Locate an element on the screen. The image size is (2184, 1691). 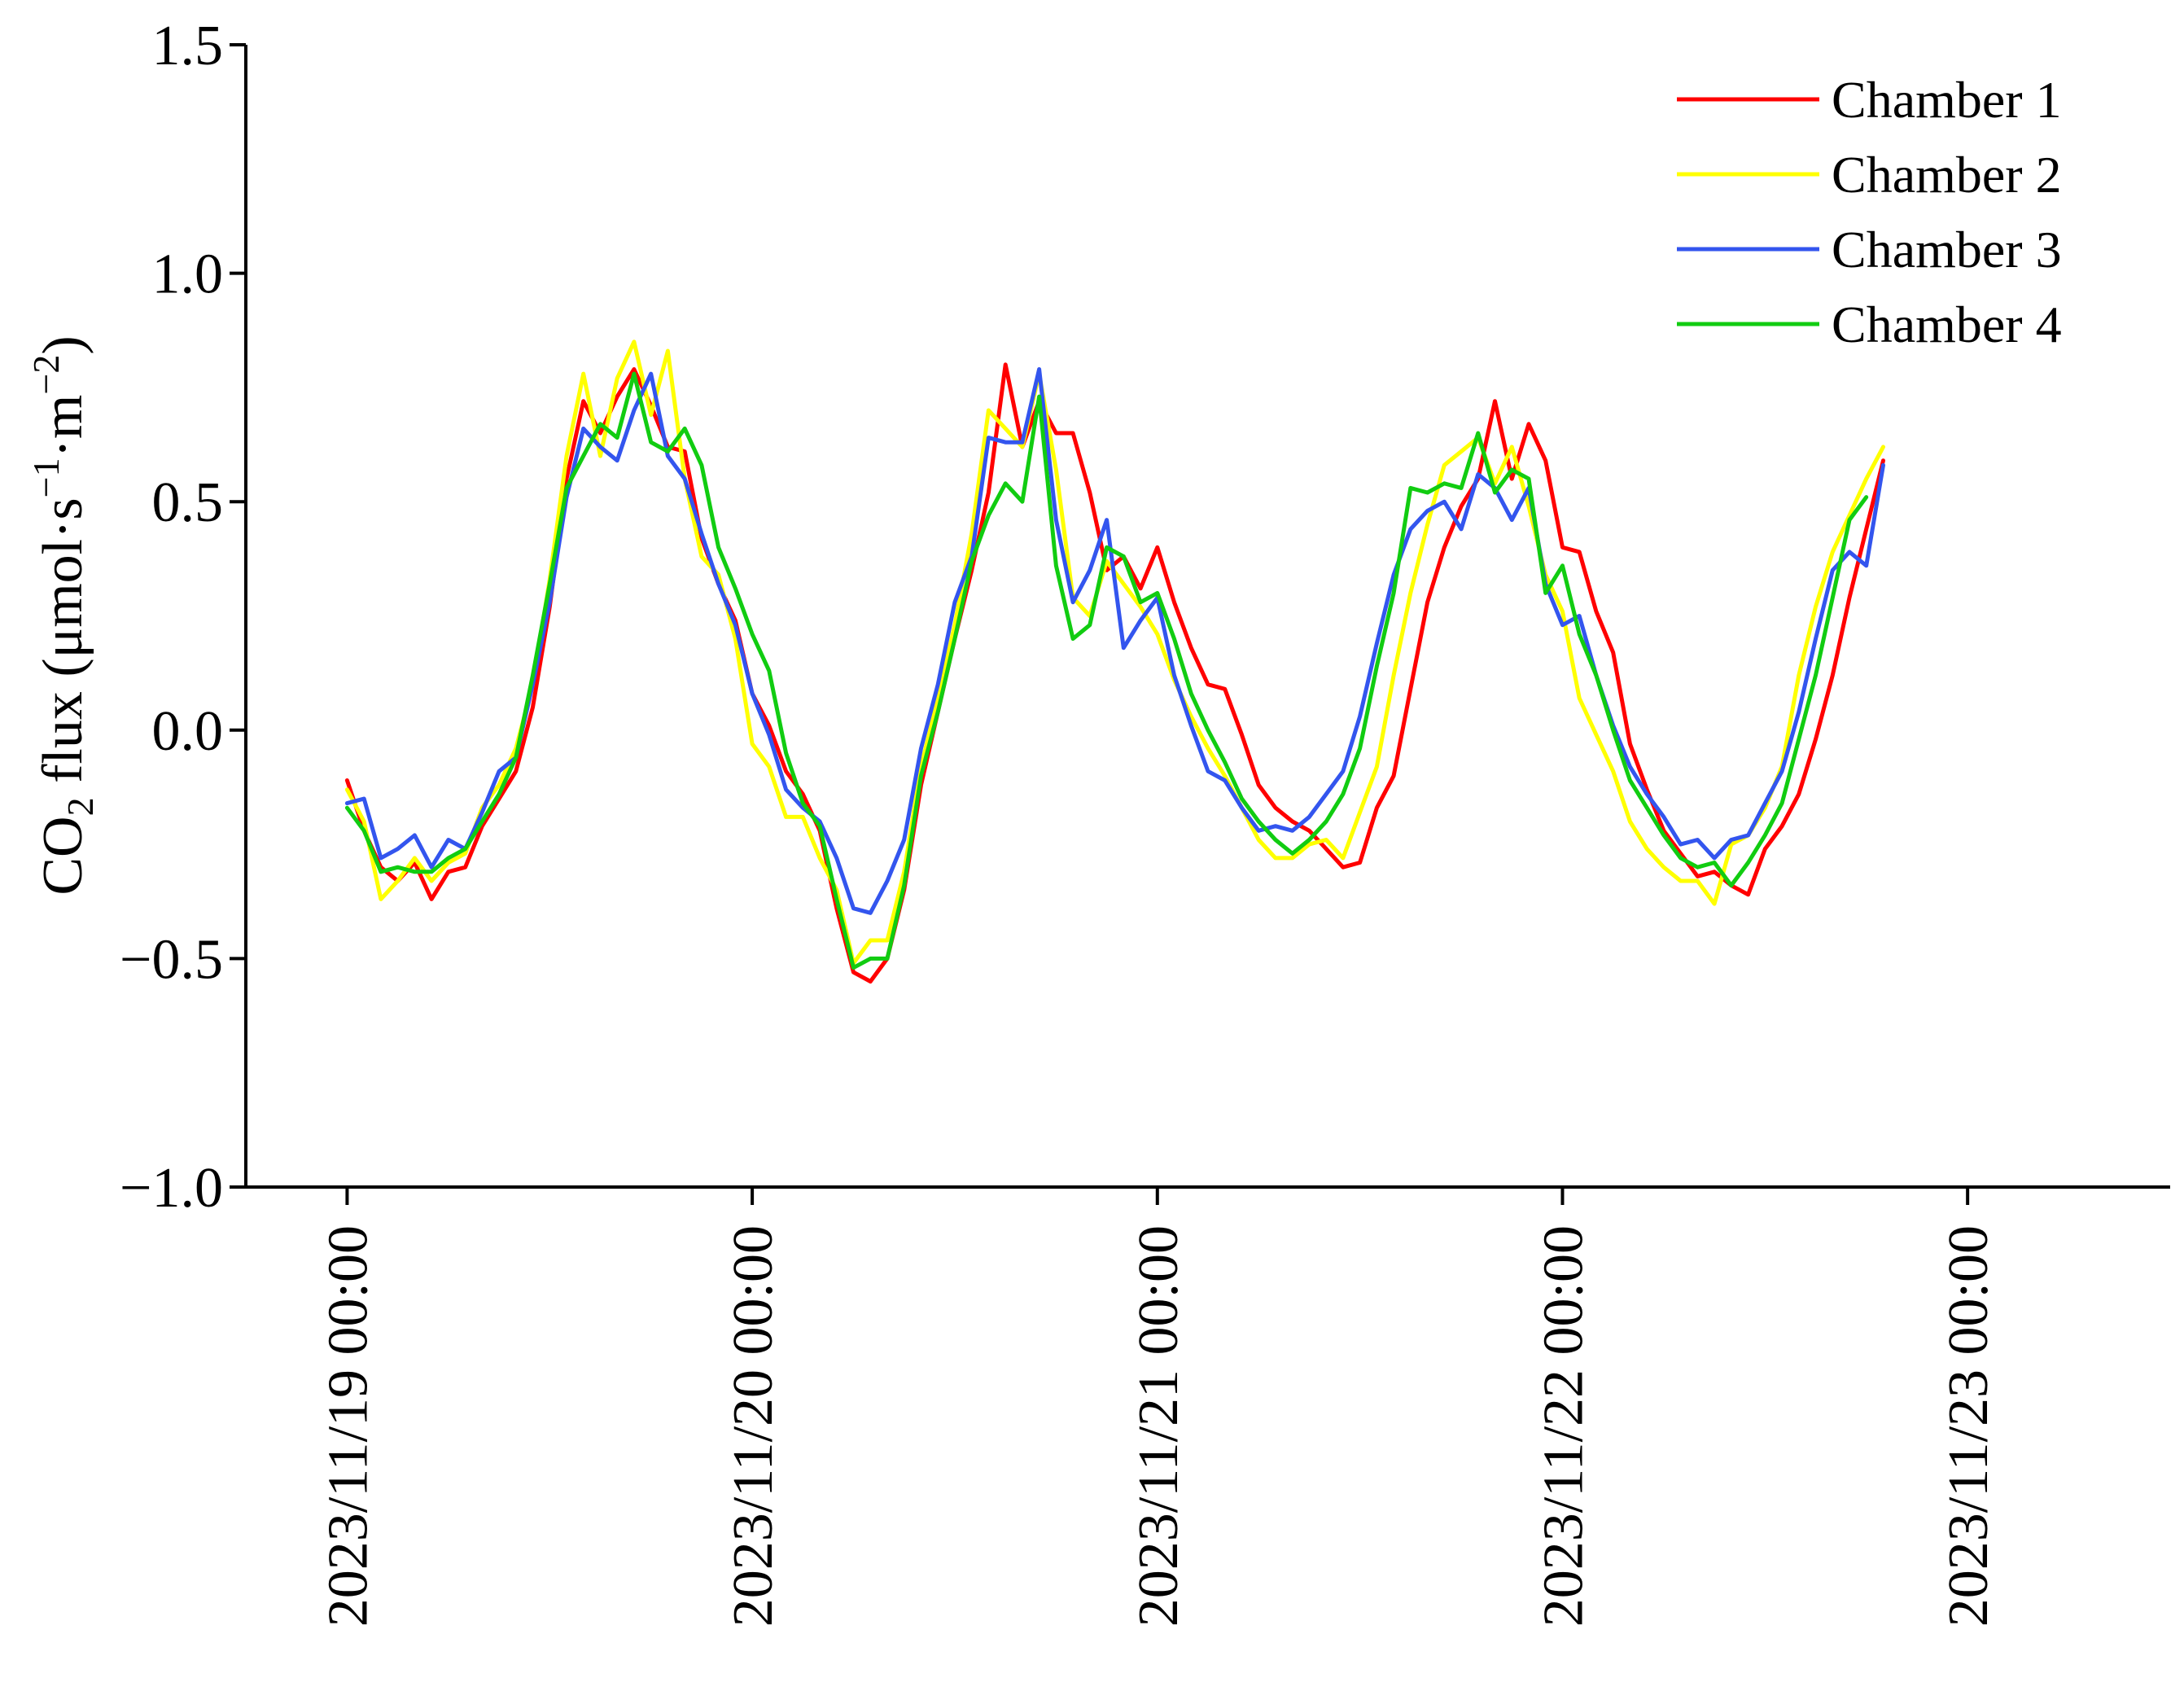
legend-label: Chamber 4 is located at coordinates (1947, 324).